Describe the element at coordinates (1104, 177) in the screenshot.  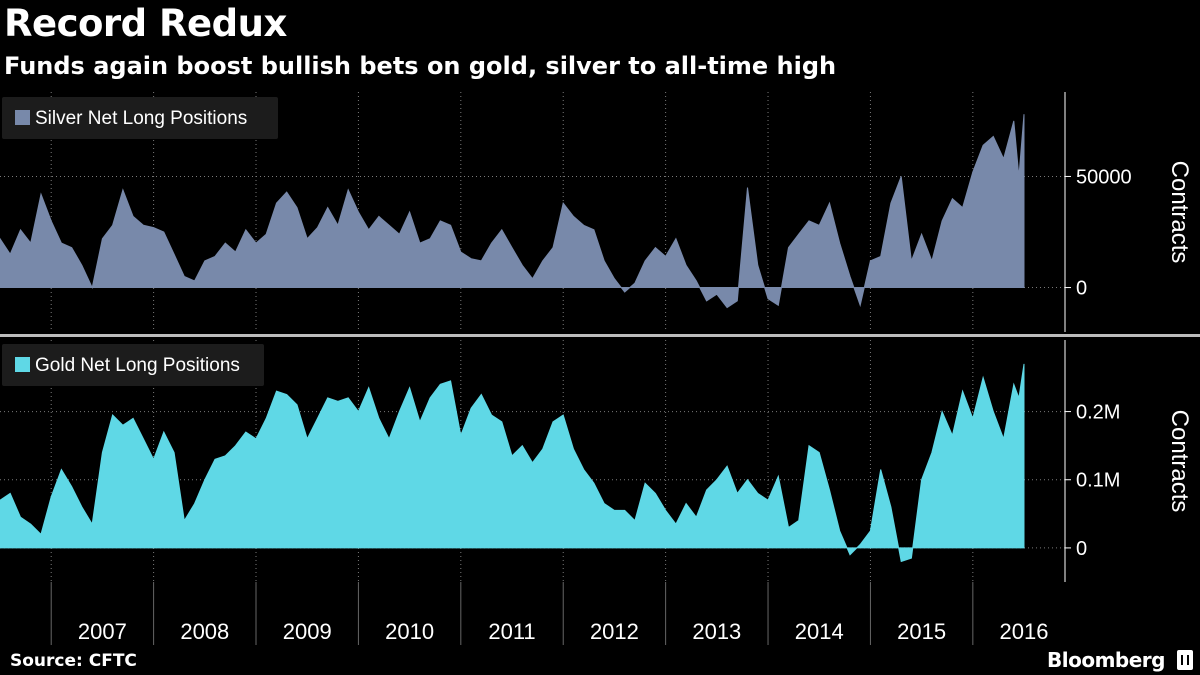
I see `y-tick-label: 50000` at that location.